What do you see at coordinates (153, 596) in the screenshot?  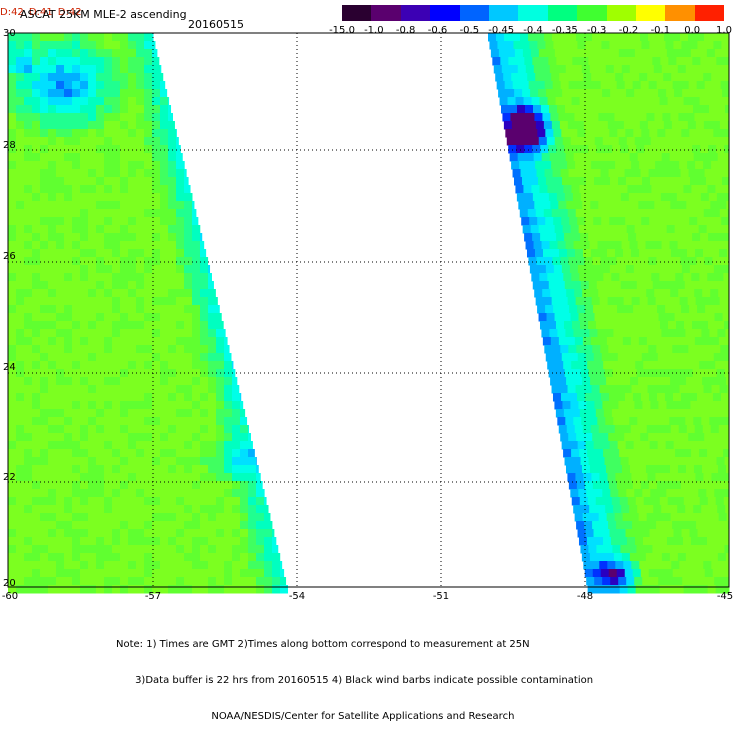 I see `lon-label-57: -57` at bounding box center [153, 596].